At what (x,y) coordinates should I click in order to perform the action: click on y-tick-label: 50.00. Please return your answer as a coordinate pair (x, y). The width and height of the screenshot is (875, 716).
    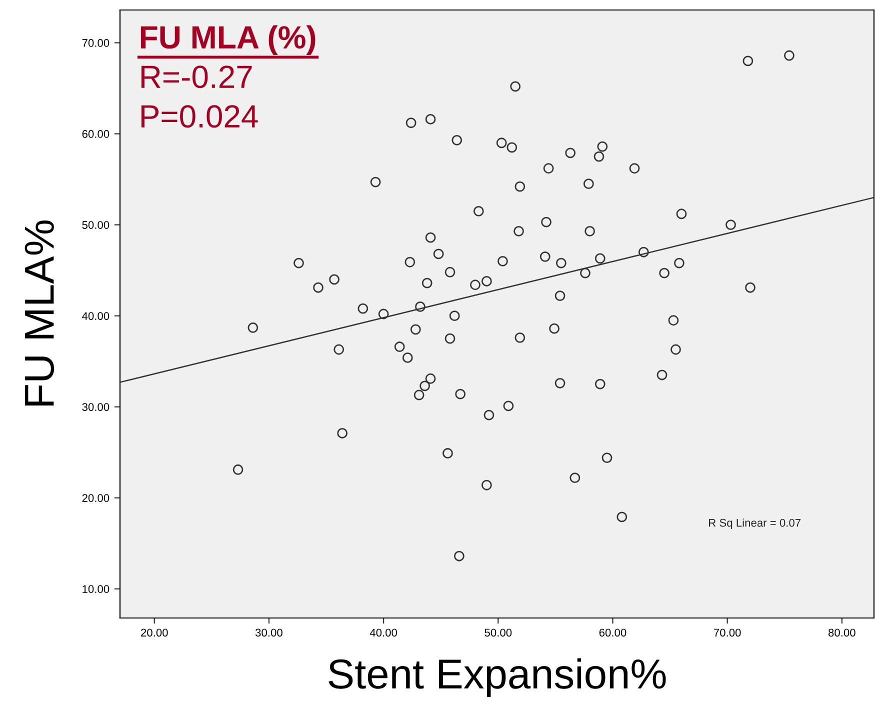
    Looking at the image, I should click on (96, 225).